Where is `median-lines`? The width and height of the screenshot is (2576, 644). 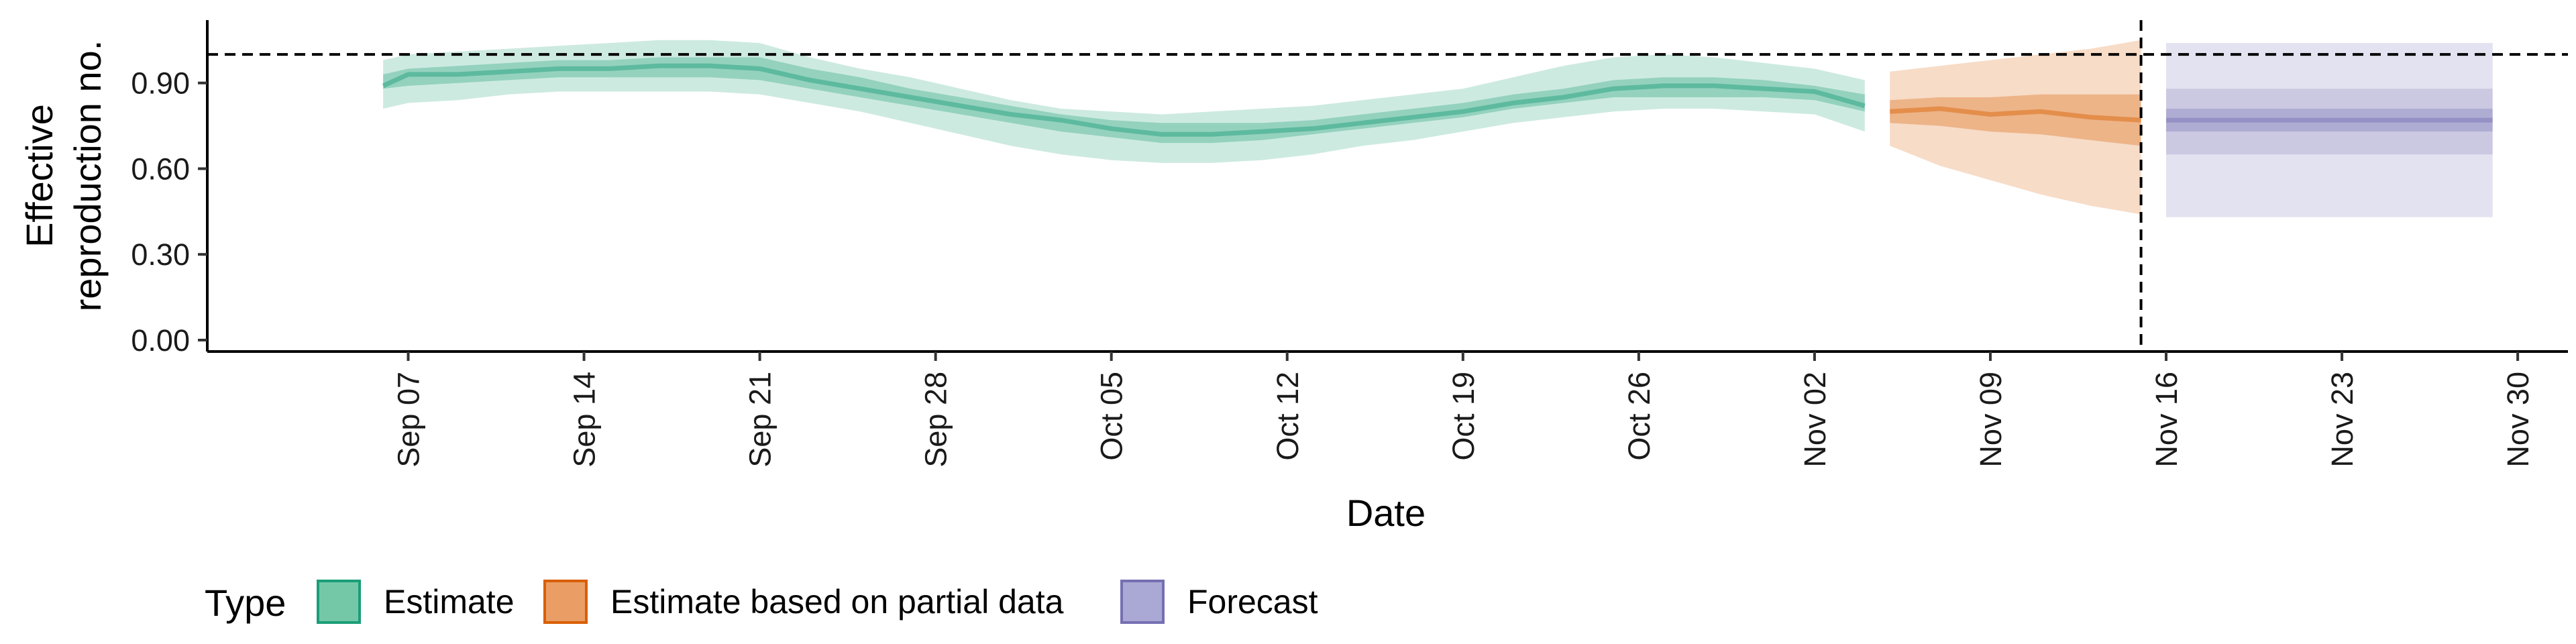
median-lines is located at coordinates (1437, 100).